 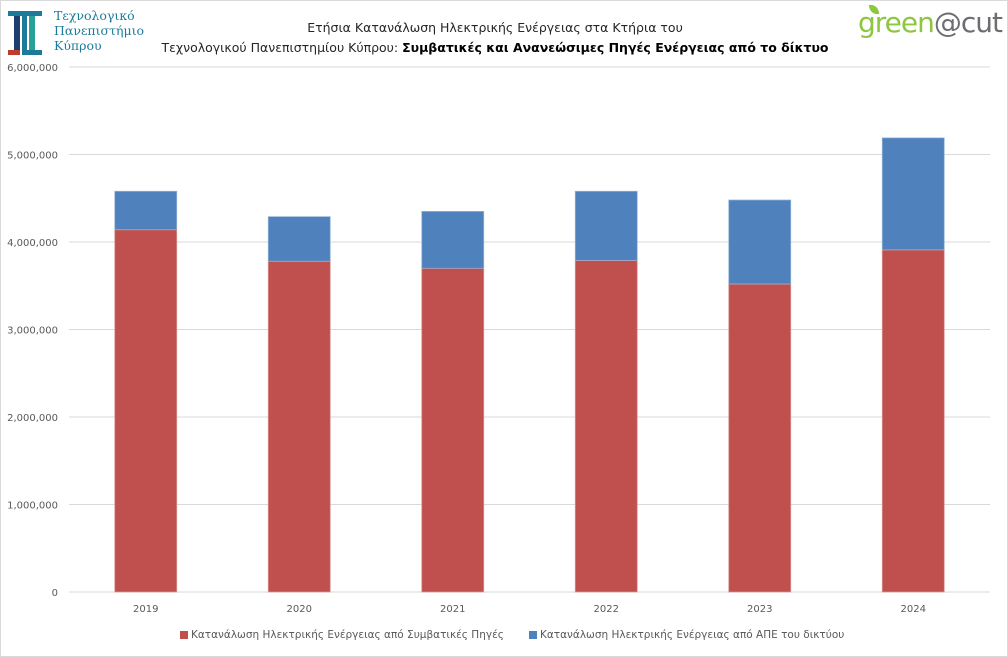 What do you see at coordinates (913, 421) in the screenshot?
I see `bar-conventional-2024` at bounding box center [913, 421].